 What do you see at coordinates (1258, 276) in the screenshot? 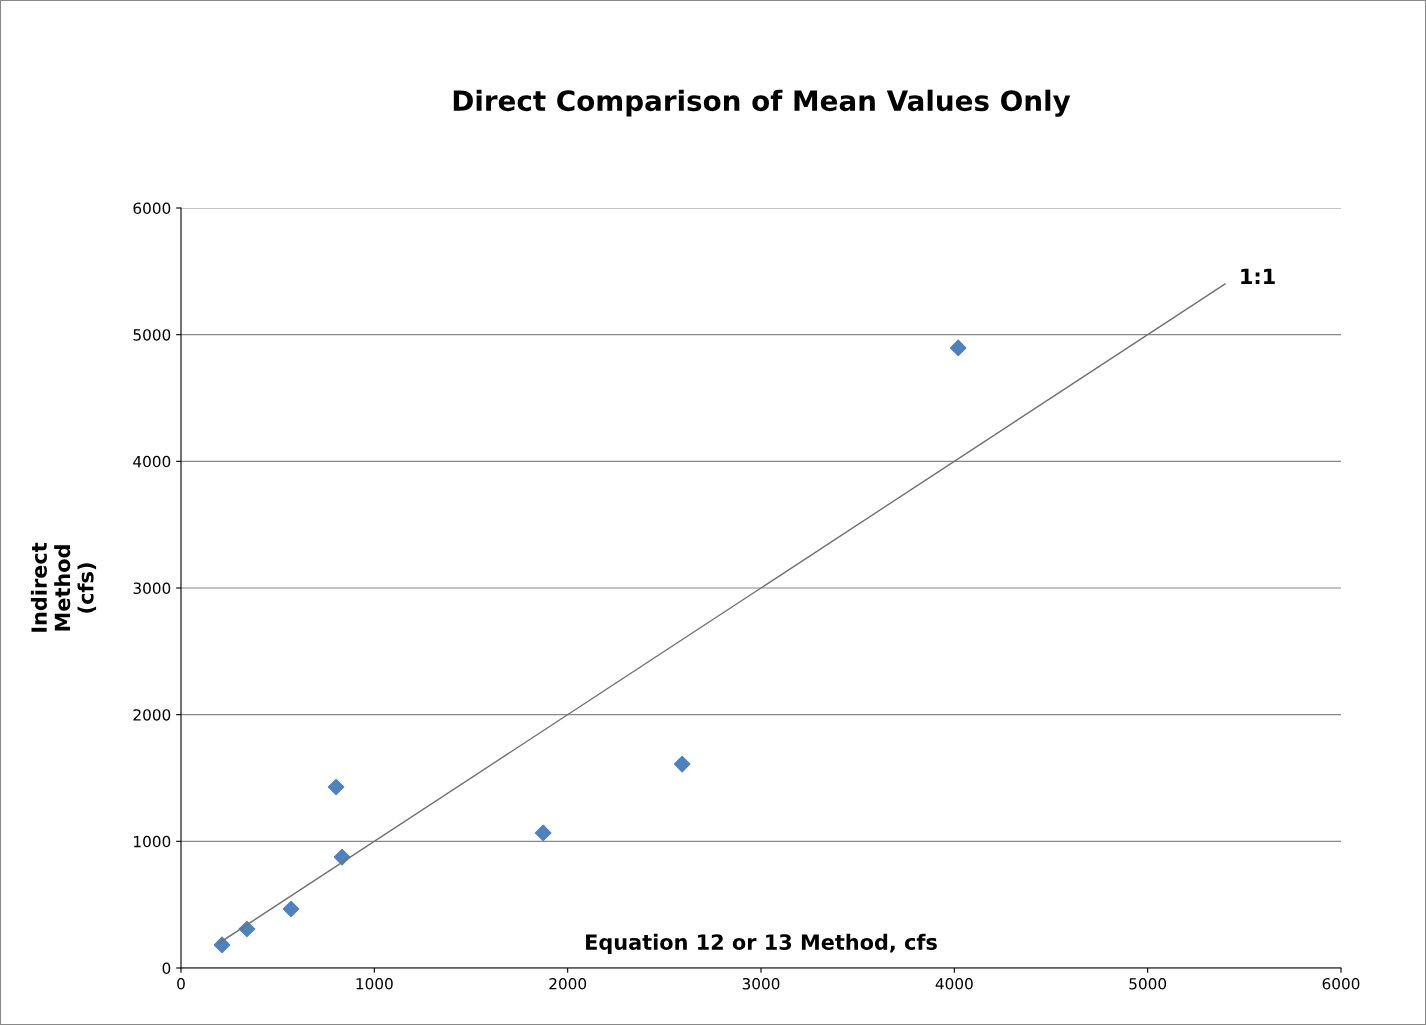
I see `annotation: 1:1` at bounding box center [1258, 276].